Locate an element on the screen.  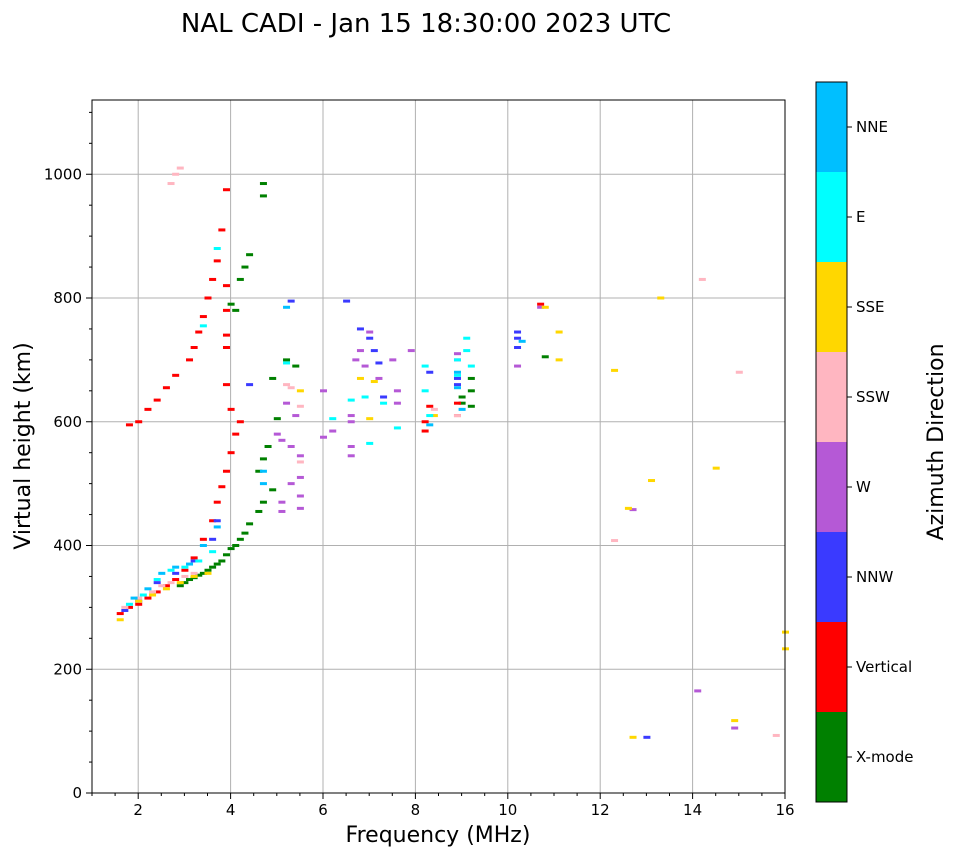
colorbar-entry-label: SSE is located at coordinates (870, 307).